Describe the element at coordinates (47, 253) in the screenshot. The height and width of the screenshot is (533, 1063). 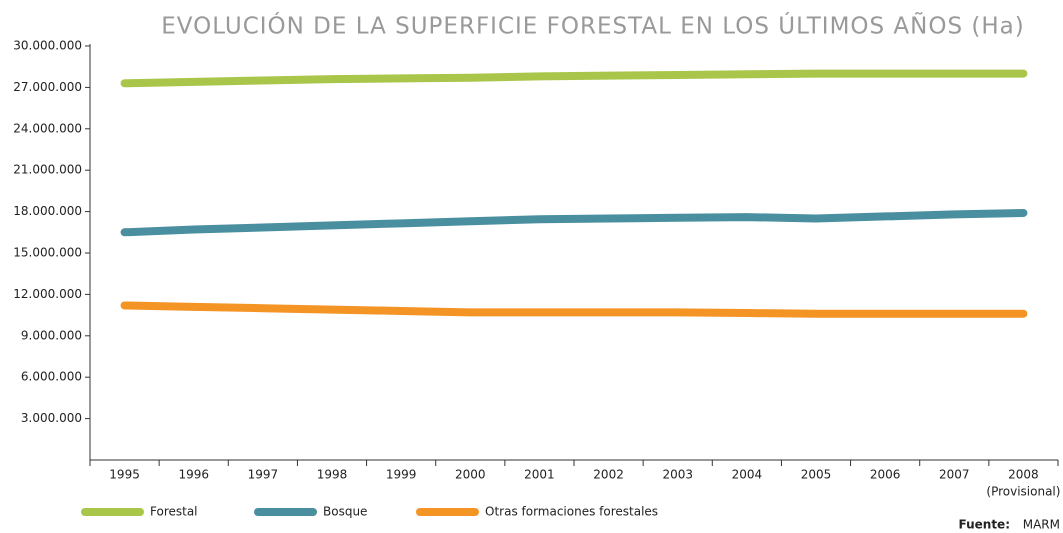
I see `y-tick-label: 15.000.000` at that location.